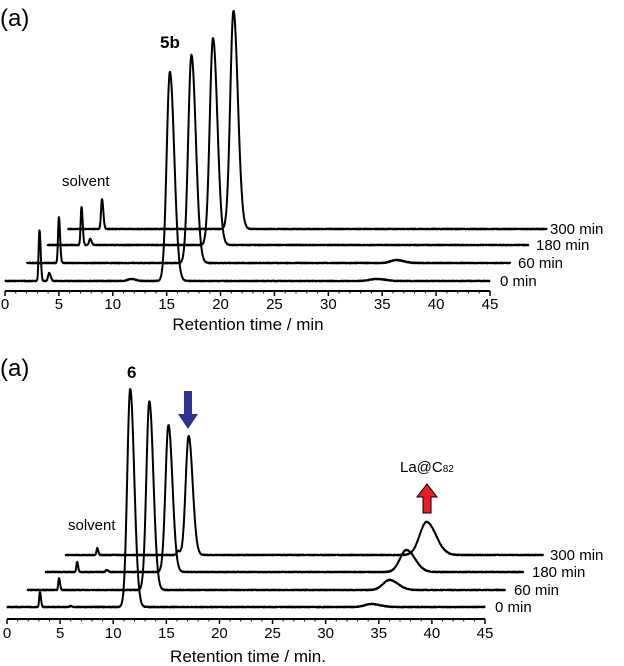 The image size is (624, 666). What do you see at coordinates (131, 372) in the screenshot?
I see `compound-label-6: 6` at bounding box center [131, 372].